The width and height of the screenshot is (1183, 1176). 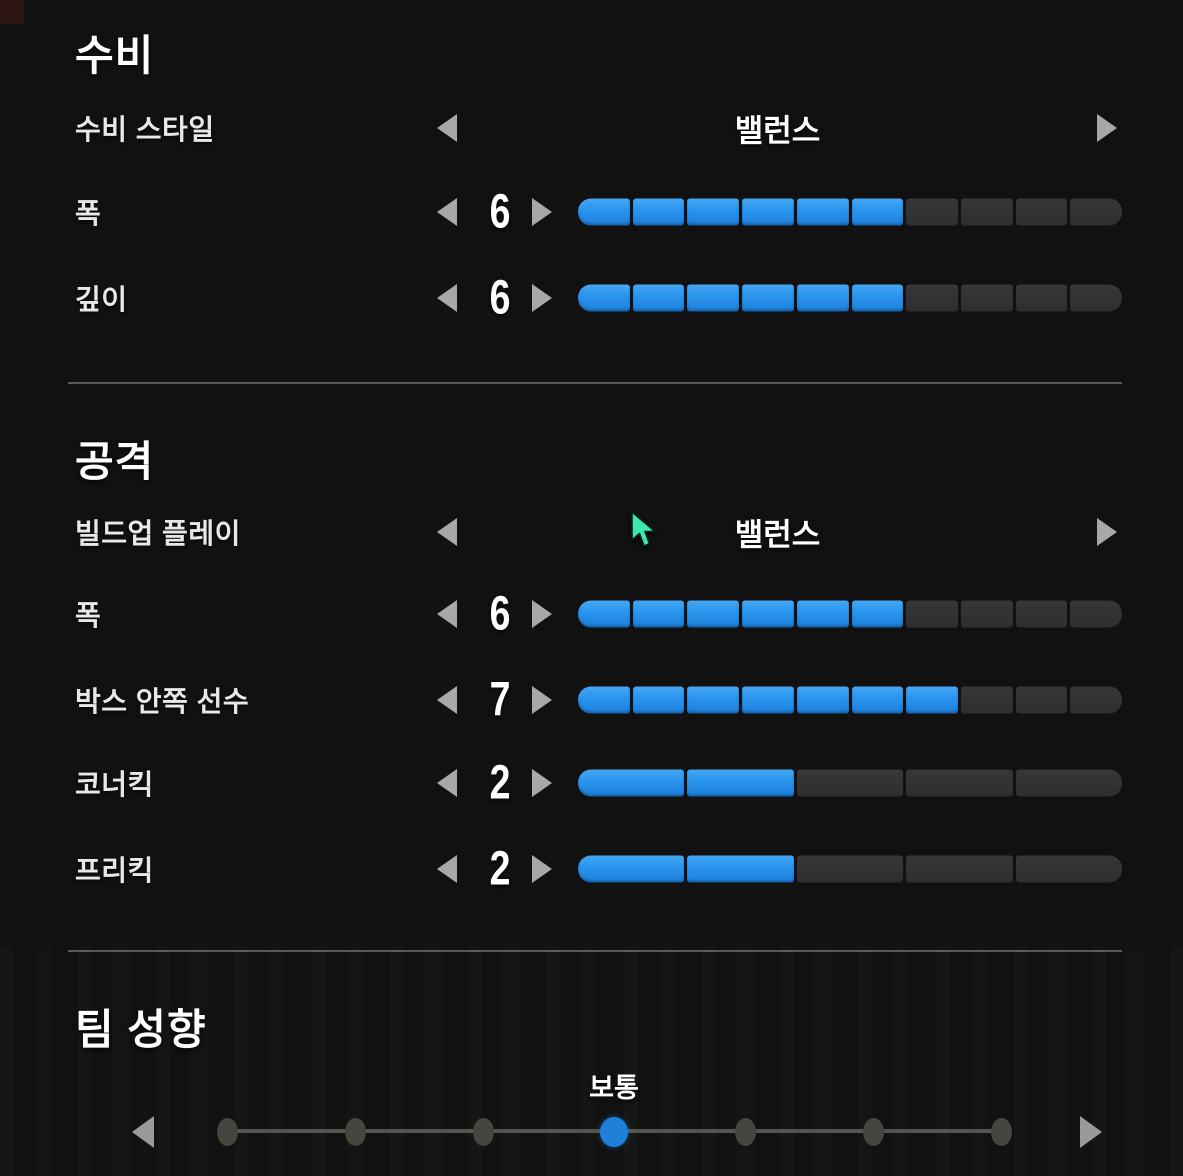 I want to click on mentality-slider, so click(x=614, y=1132).